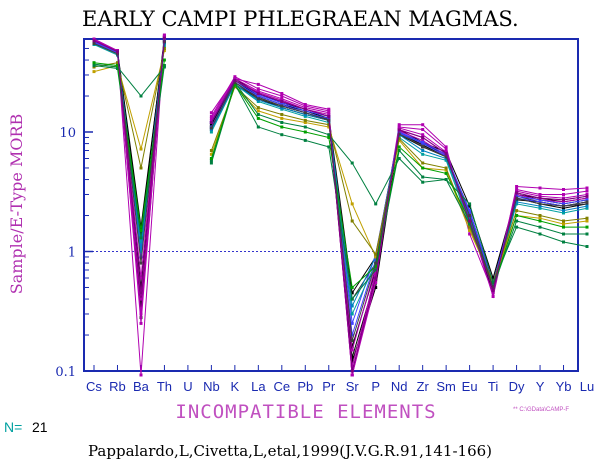 The width and height of the screenshot is (603, 465). Describe the element at coordinates (141, 386) in the screenshot. I see `x-tick-label-ba: Ba` at that location.